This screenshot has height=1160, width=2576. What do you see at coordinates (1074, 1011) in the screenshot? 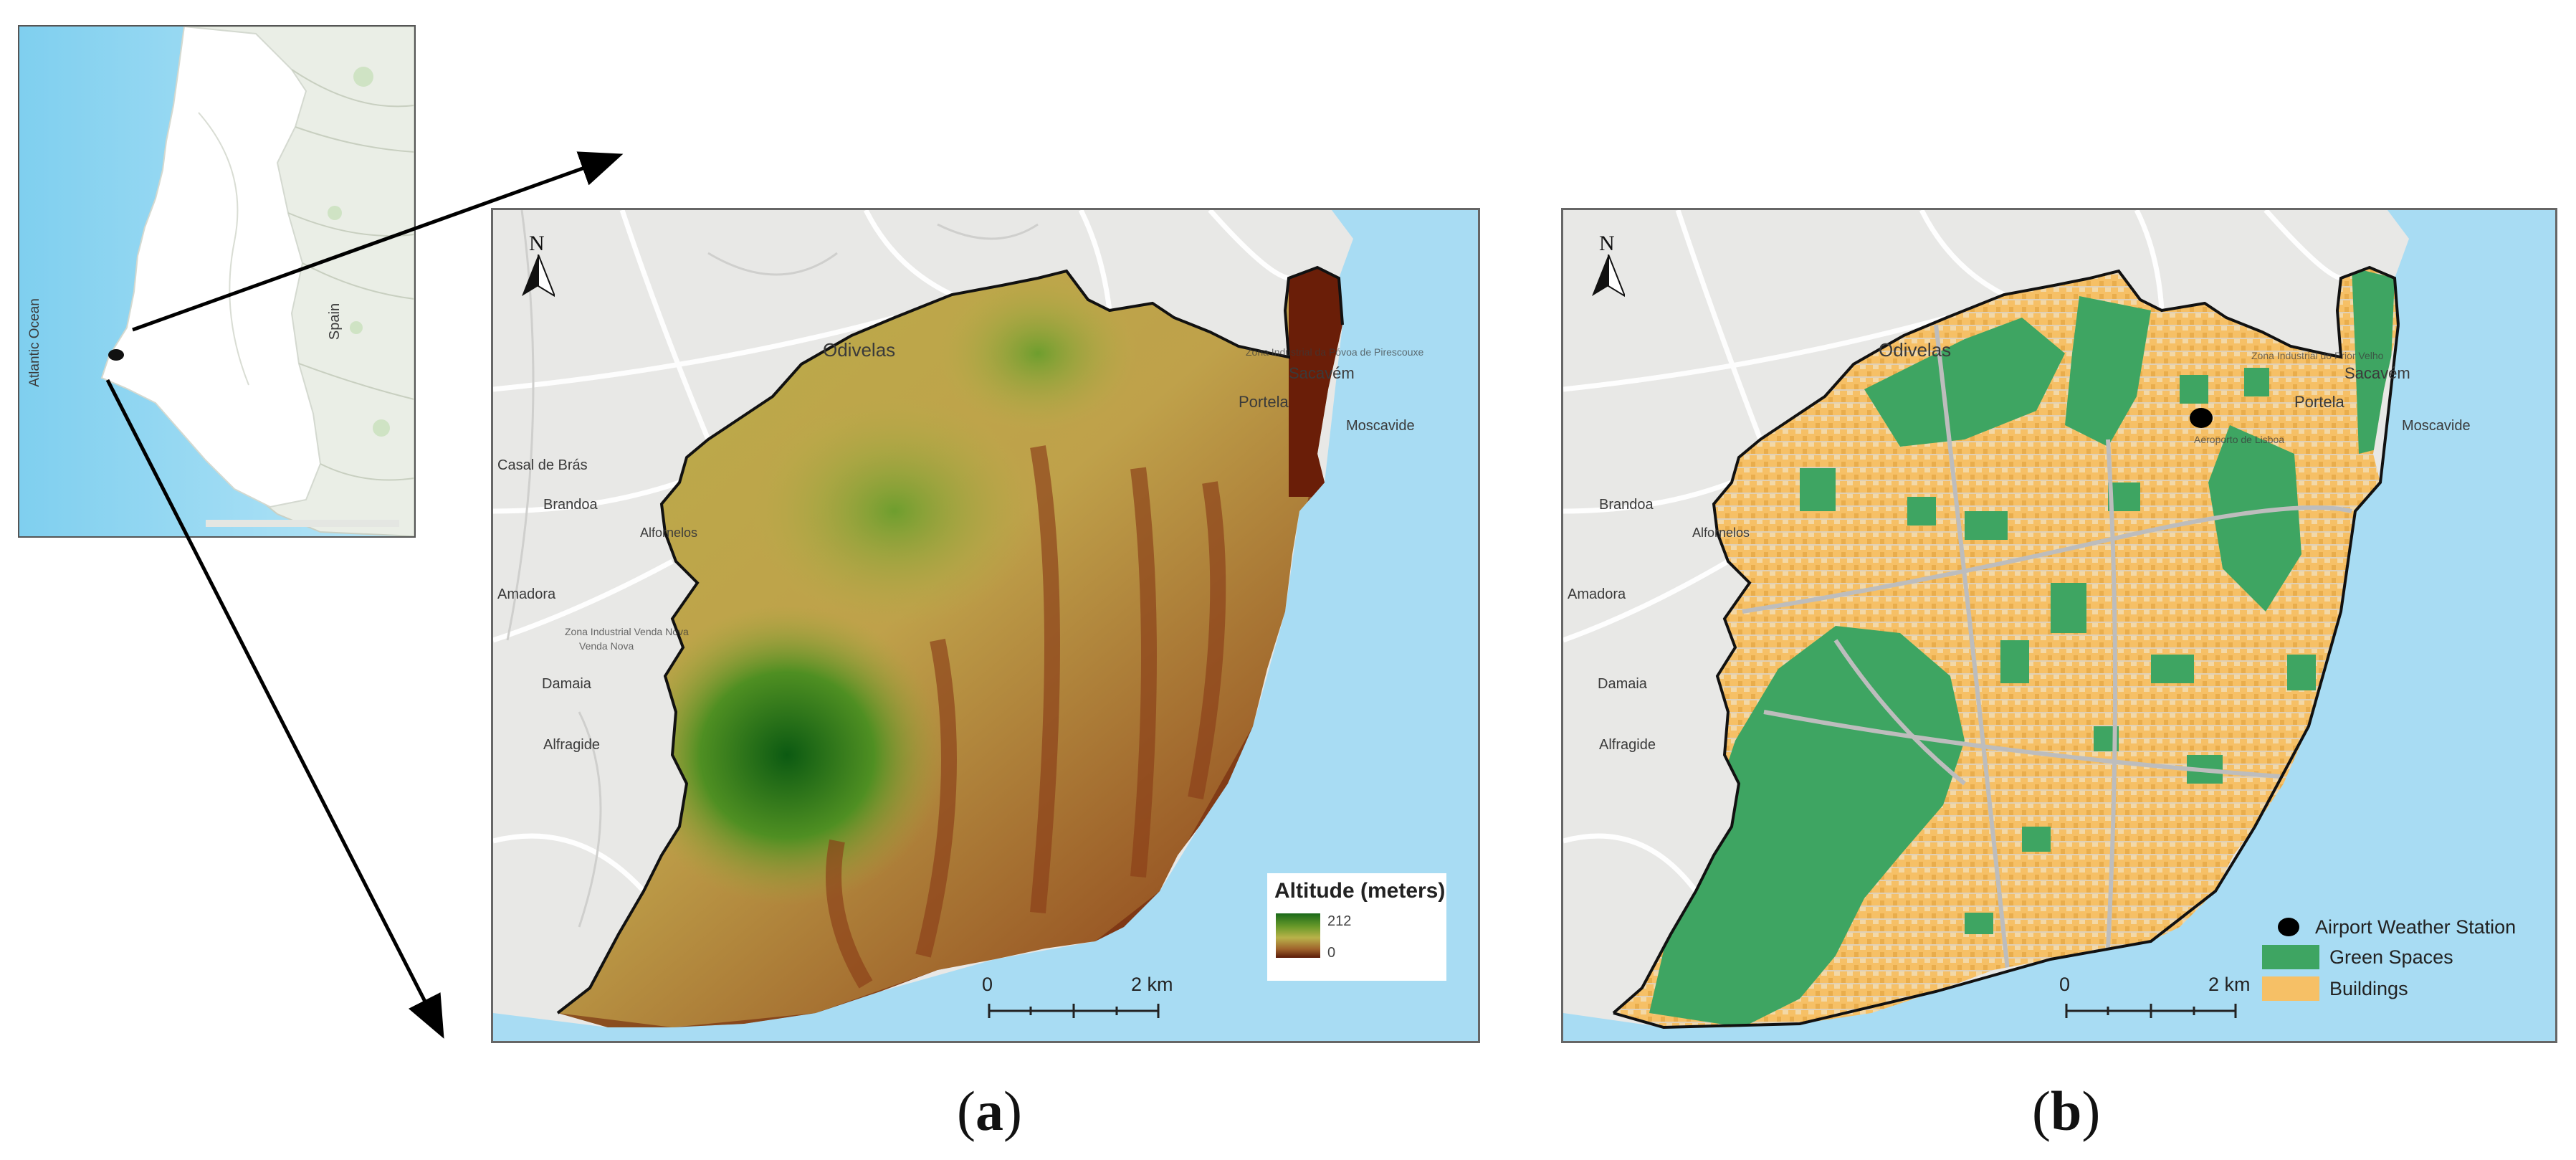
I see `map-a-scale-line` at bounding box center [1074, 1011].